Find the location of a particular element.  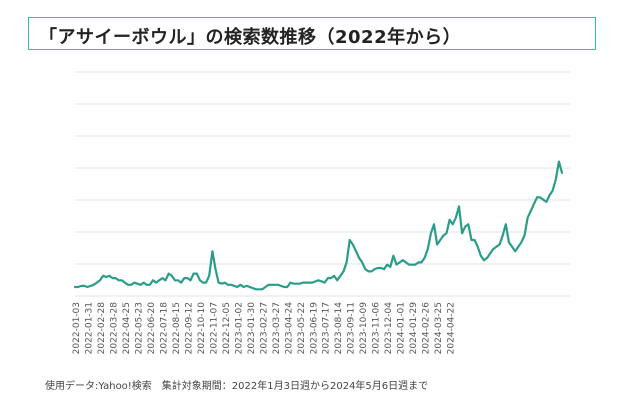

x-tick-label: 2022-08-15 is located at coordinates (177, 328).